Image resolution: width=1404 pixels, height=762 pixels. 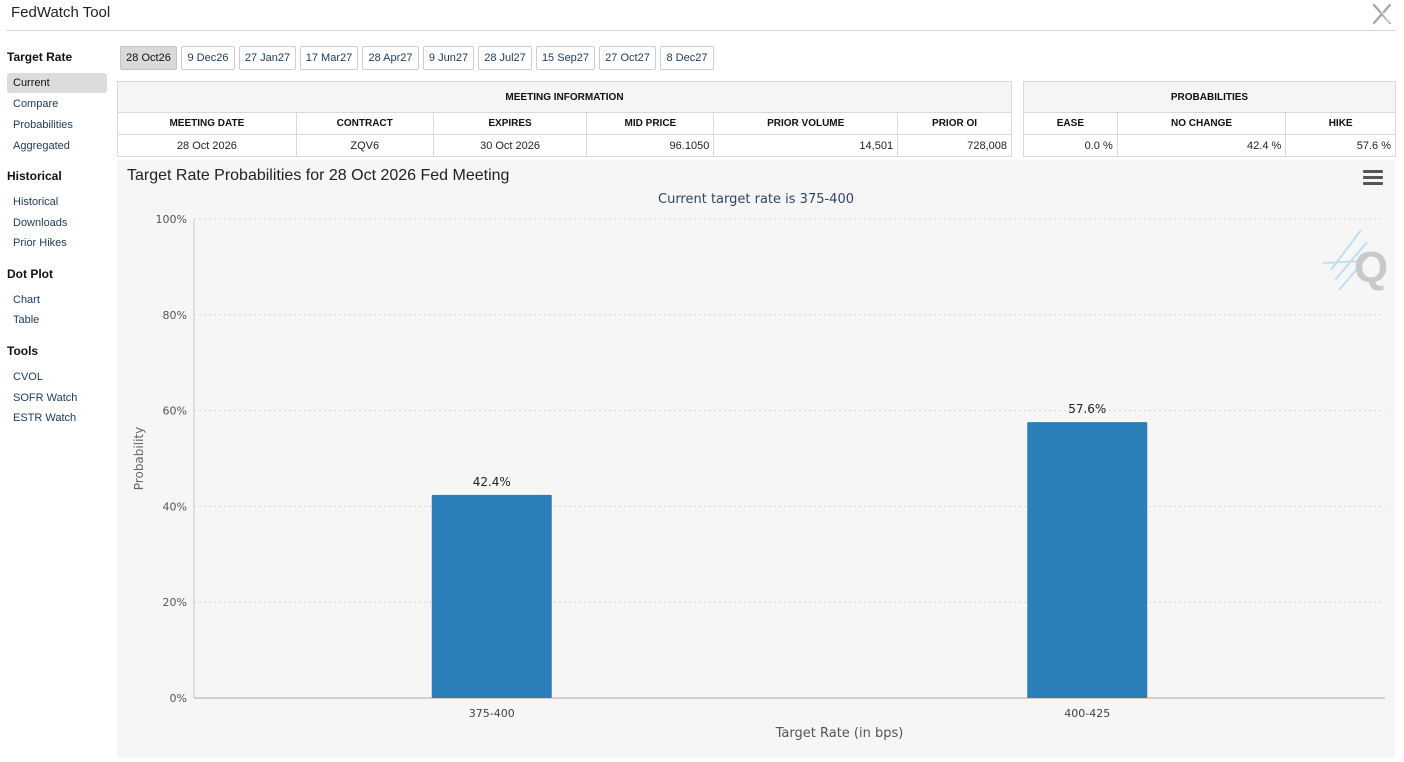 What do you see at coordinates (26, 320) in the screenshot?
I see `sidebar-item-table: Table` at bounding box center [26, 320].